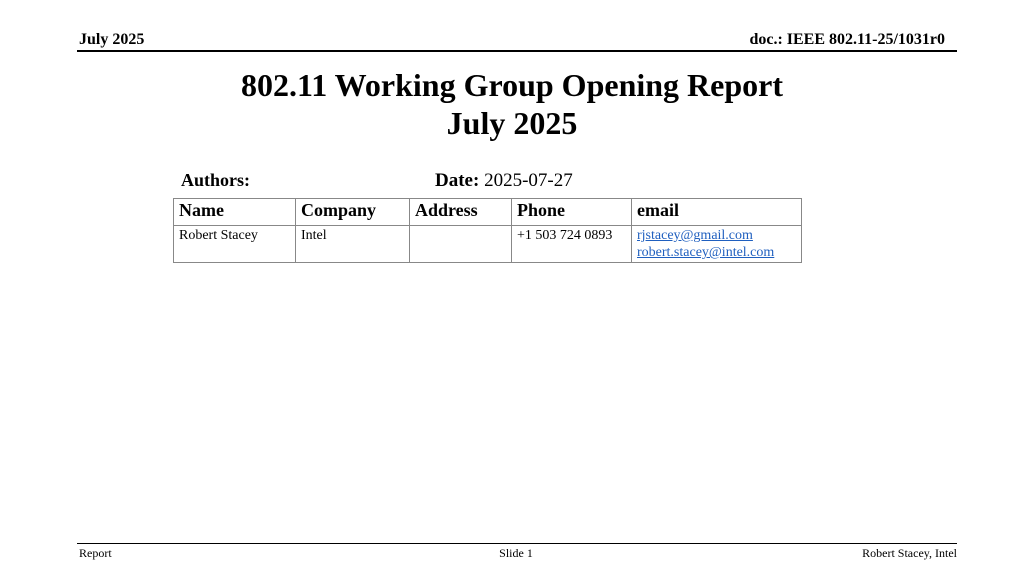  I want to click on date-field: Date: 2025-07-27, so click(504, 181).